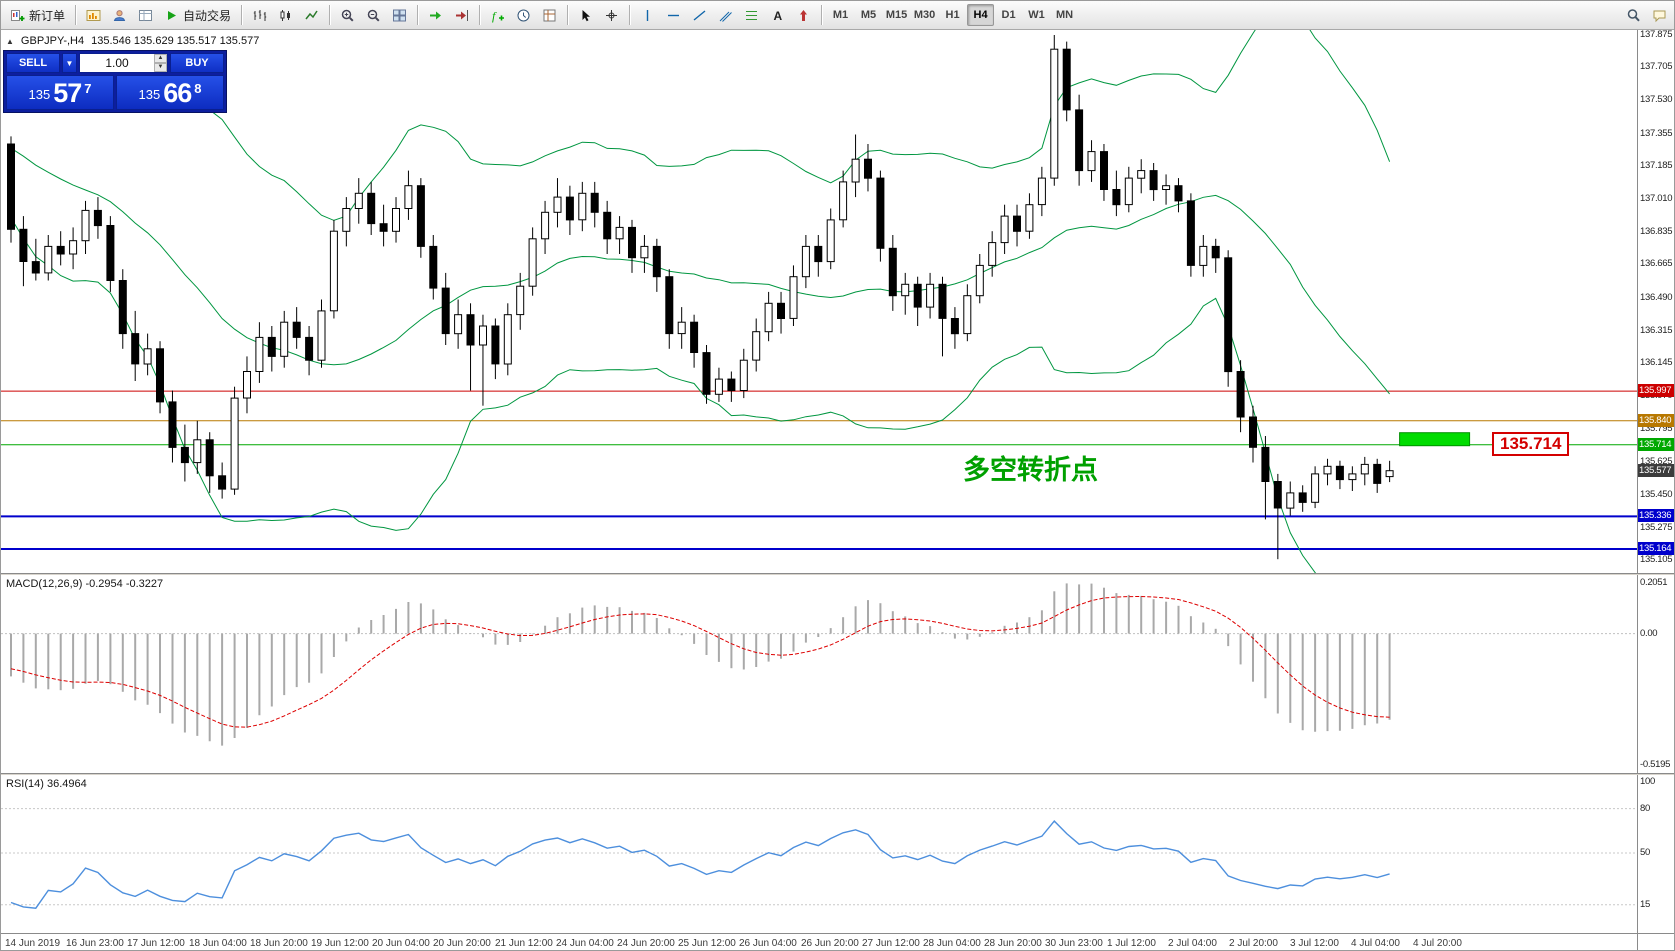  Describe the element at coordinates (1064, 15) in the screenshot. I see `timeframe-mn-button: MN` at that location.